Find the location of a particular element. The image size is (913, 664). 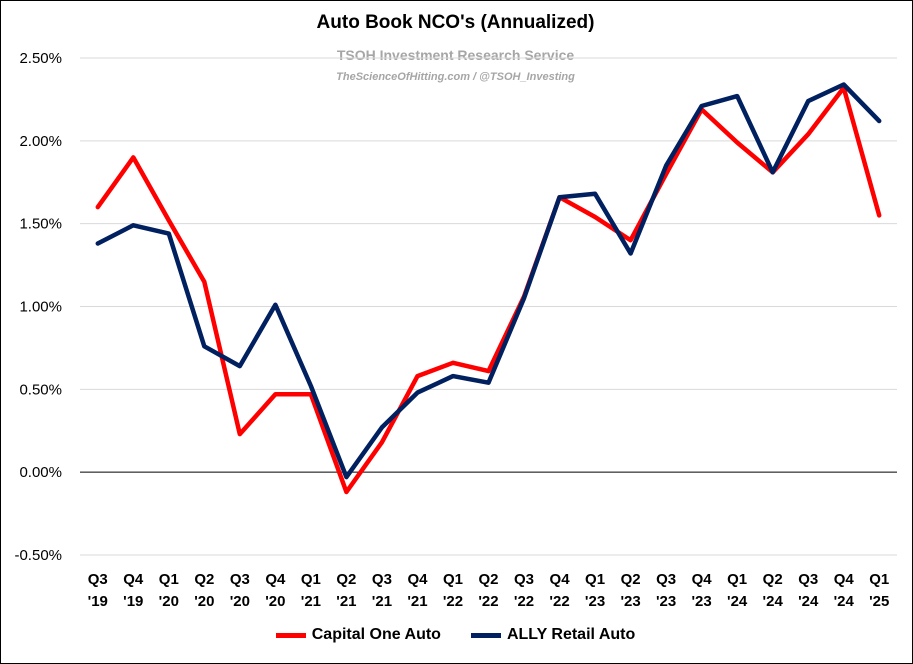

x-tick-label: Q1'21 is located at coordinates (311, 590).